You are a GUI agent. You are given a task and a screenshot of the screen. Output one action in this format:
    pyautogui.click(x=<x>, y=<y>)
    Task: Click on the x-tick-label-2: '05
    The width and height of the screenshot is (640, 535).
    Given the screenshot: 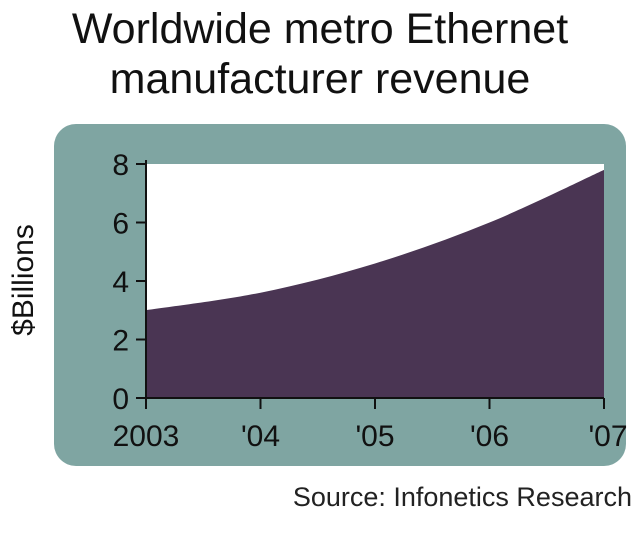 What is the action you would take?
    pyautogui.click(x=374, y=436)
    